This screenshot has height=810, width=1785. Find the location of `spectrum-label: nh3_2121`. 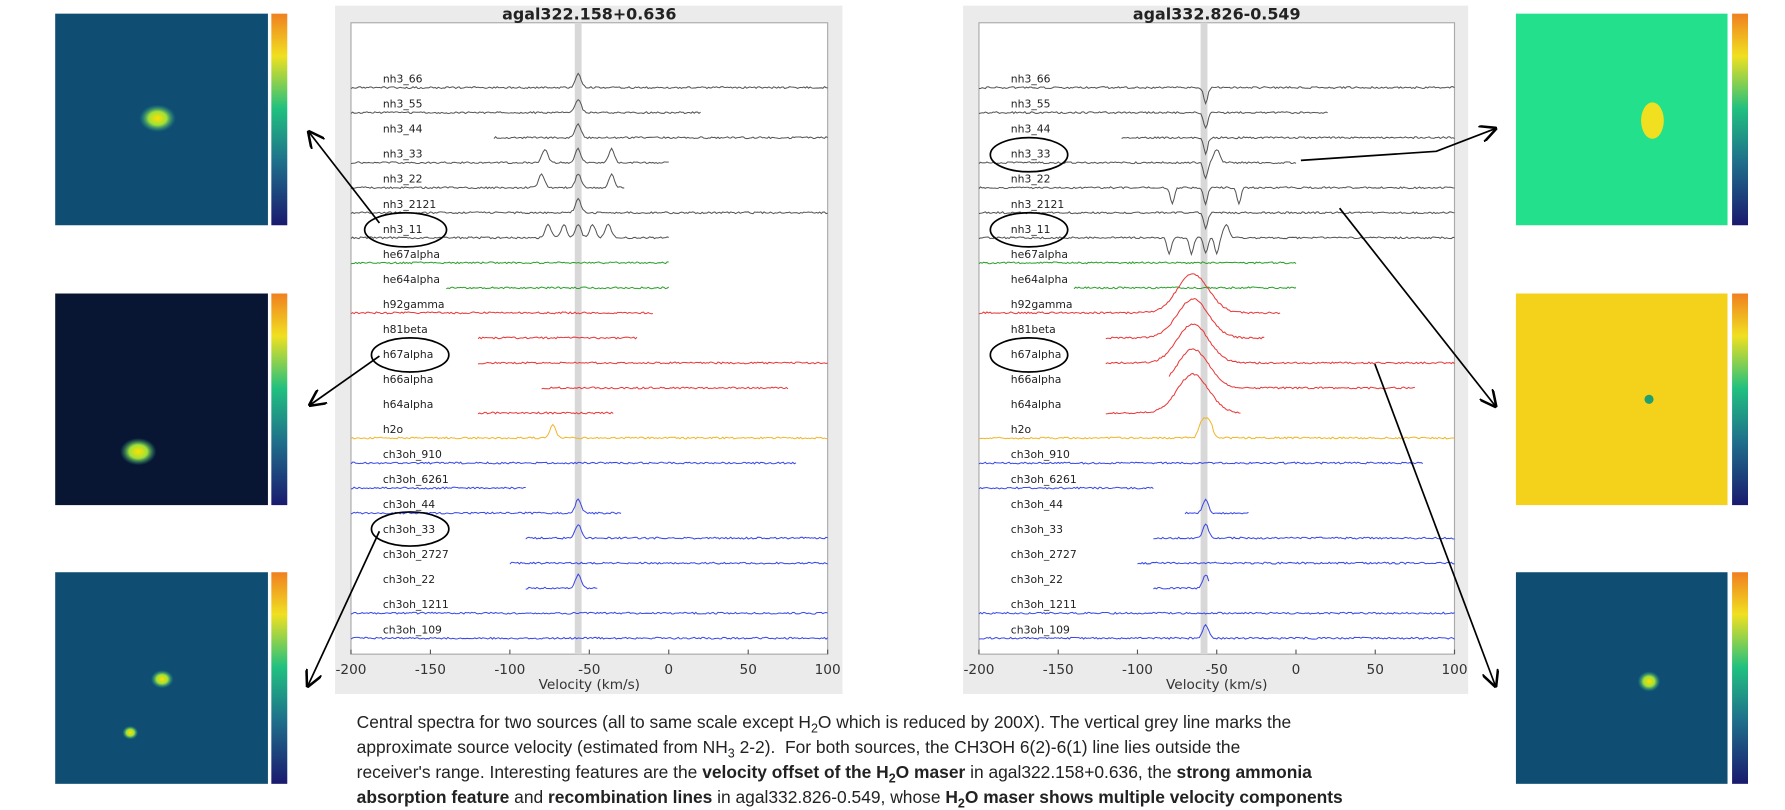

spectrum-label: nh3_2121 is located at coordinates (1037, 204).